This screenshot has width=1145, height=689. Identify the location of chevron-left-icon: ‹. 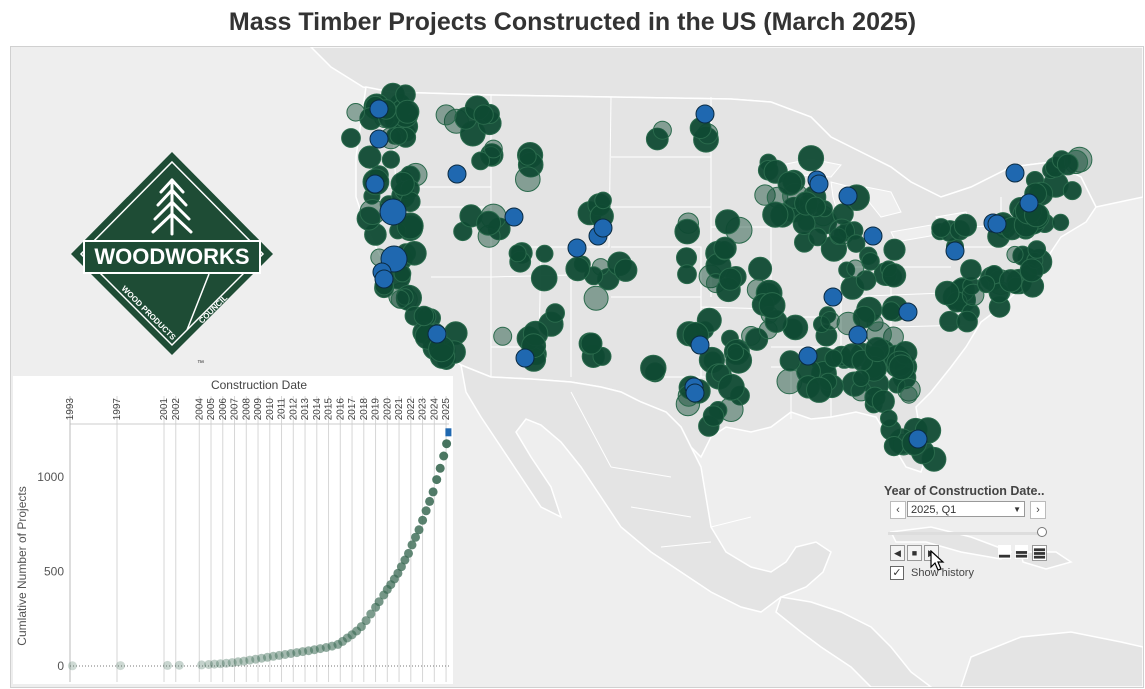
(898, 510).